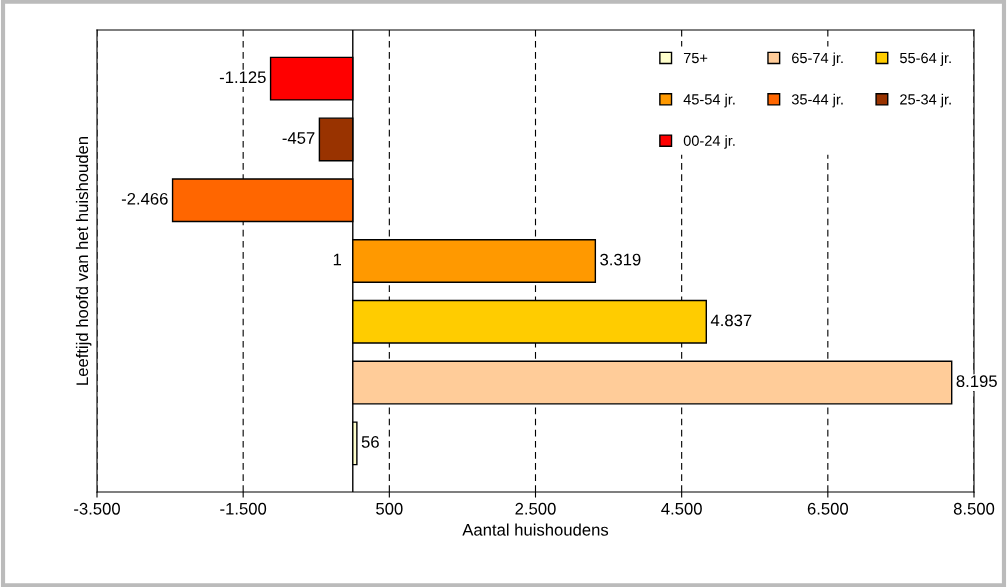  I want to click on data-label: -1.125, so click(242, 77).